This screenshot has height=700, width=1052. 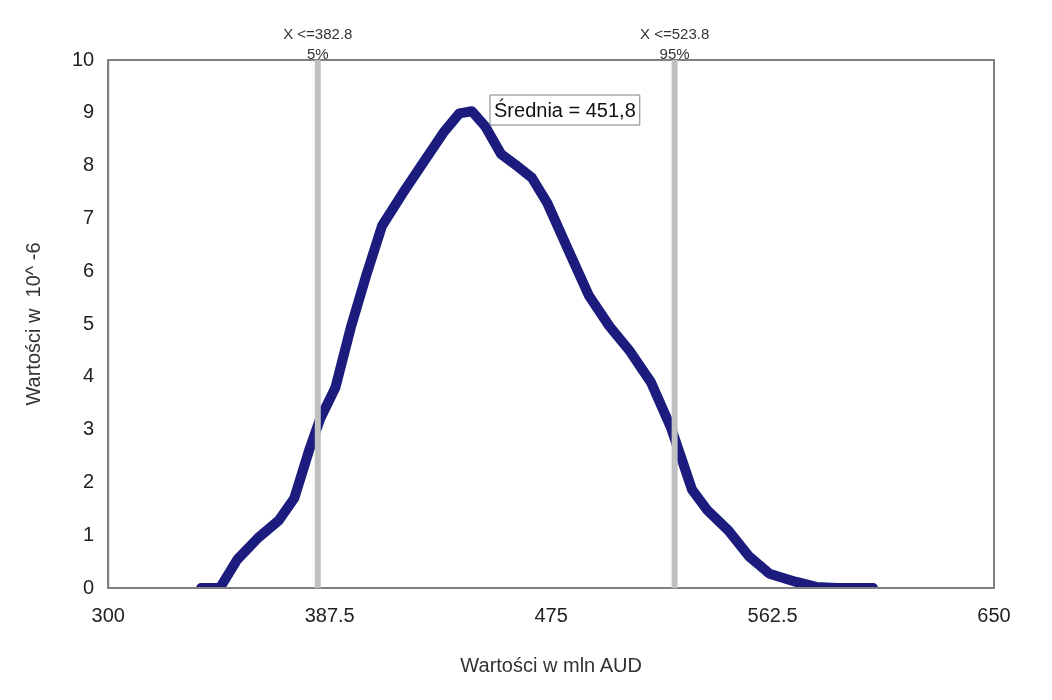 I want to click on ref-line-label: X <=523.8 95%, so click(x=675, y=43).